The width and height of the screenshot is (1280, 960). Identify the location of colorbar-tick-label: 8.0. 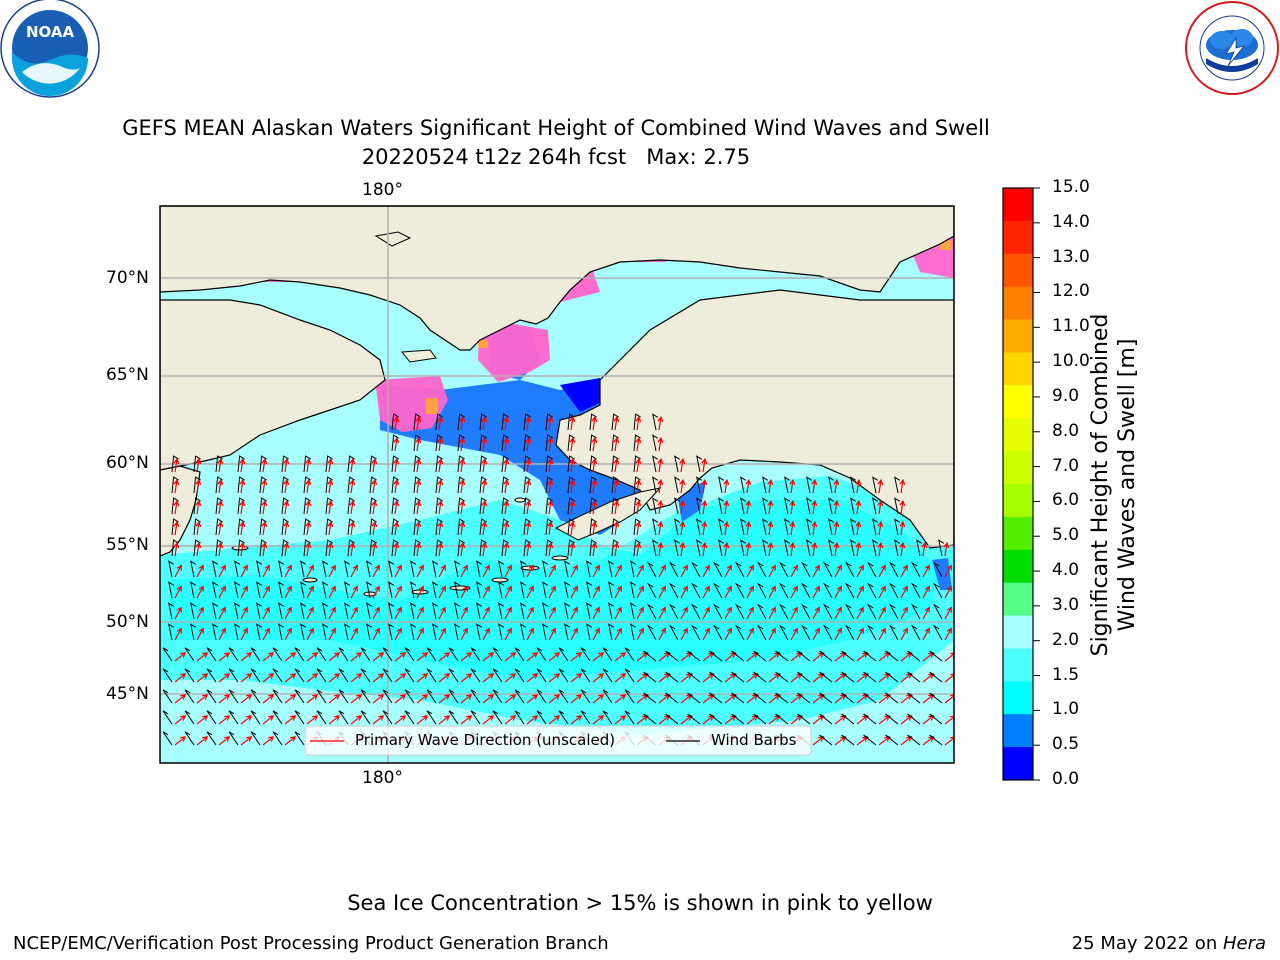
(1066, 430).